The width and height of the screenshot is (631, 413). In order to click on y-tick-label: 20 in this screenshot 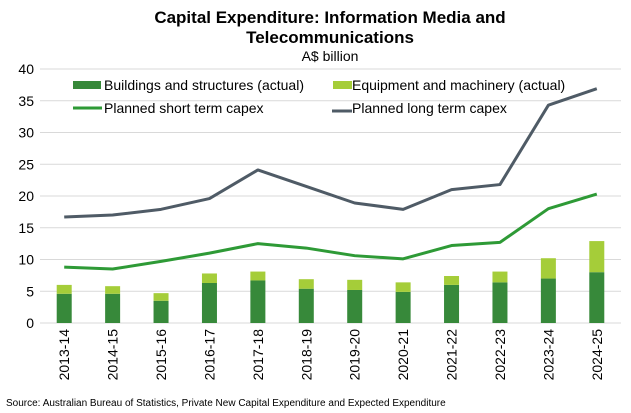, I will do `click(26, 196)`.